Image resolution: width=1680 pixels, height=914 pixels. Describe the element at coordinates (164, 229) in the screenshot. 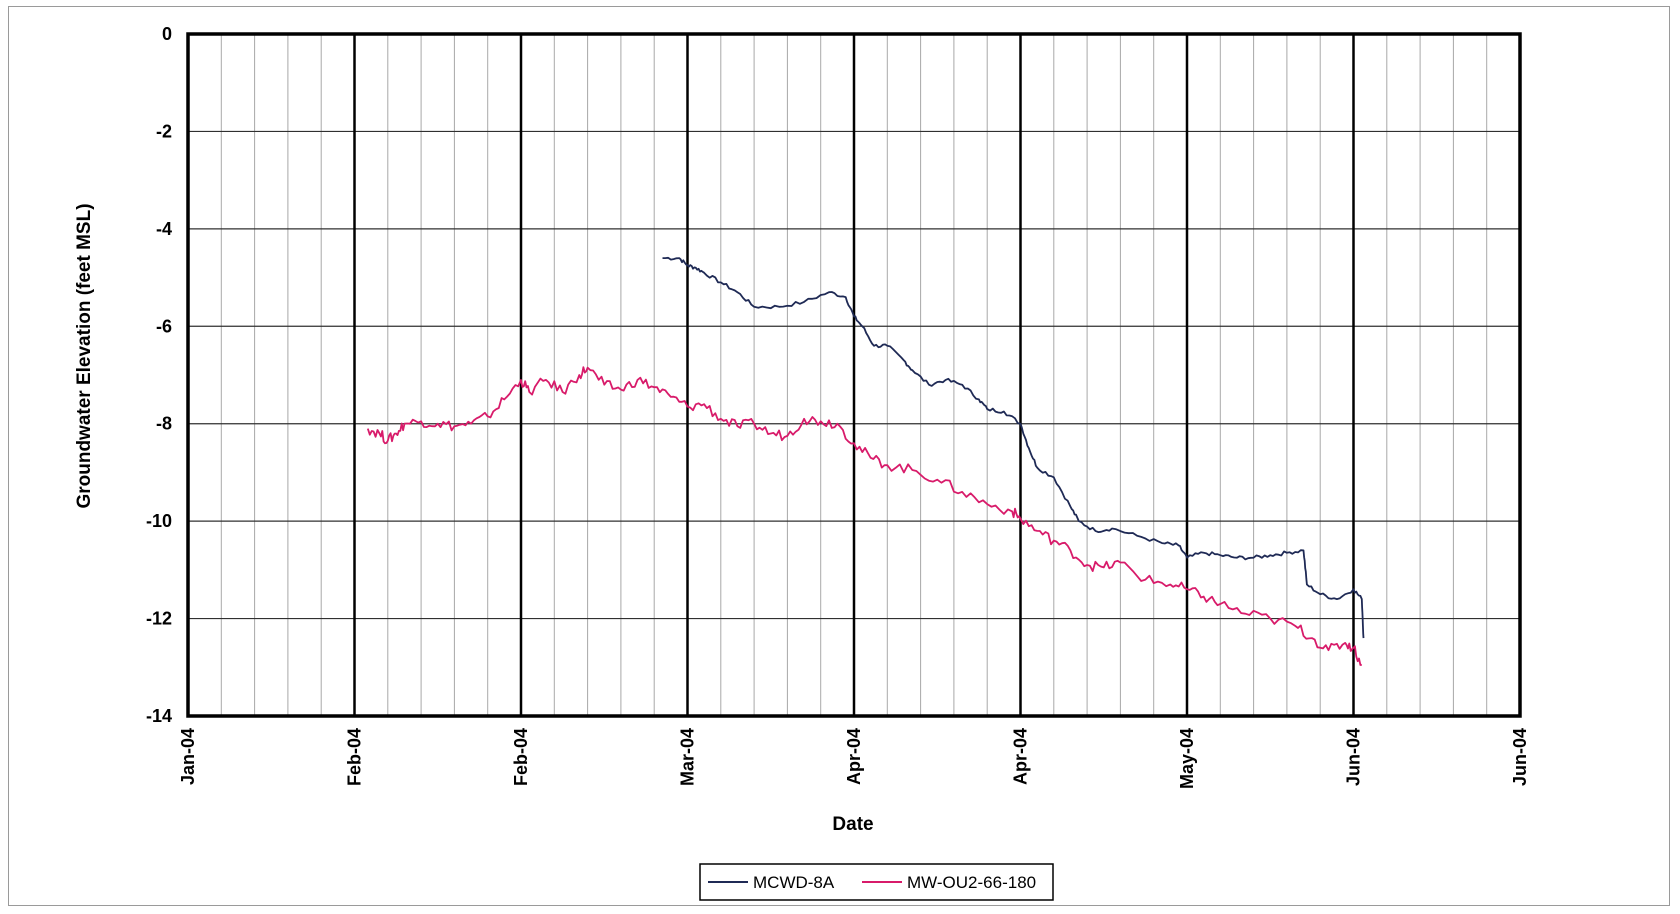

I see `y-tick-label: -4` at that location.